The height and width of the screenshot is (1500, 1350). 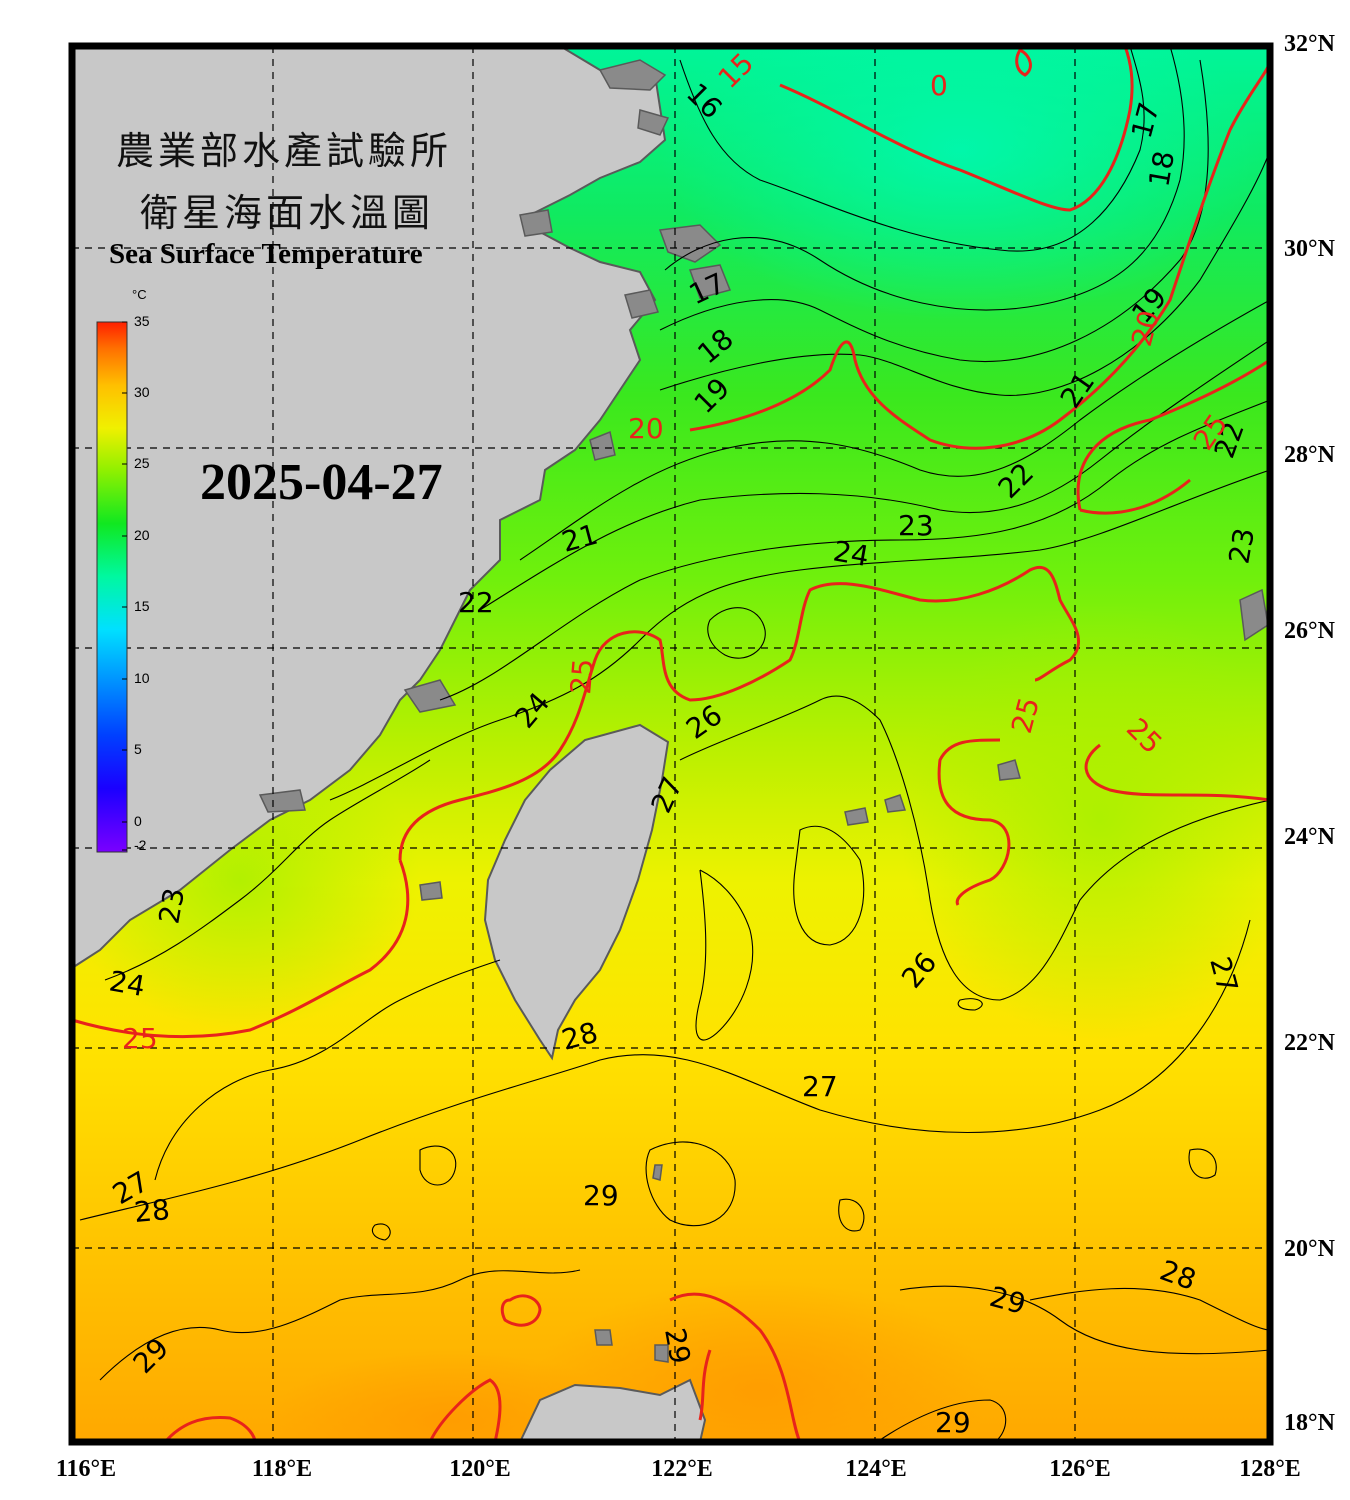 I want to click on contour-label: 0, so click(x=939, y=85).